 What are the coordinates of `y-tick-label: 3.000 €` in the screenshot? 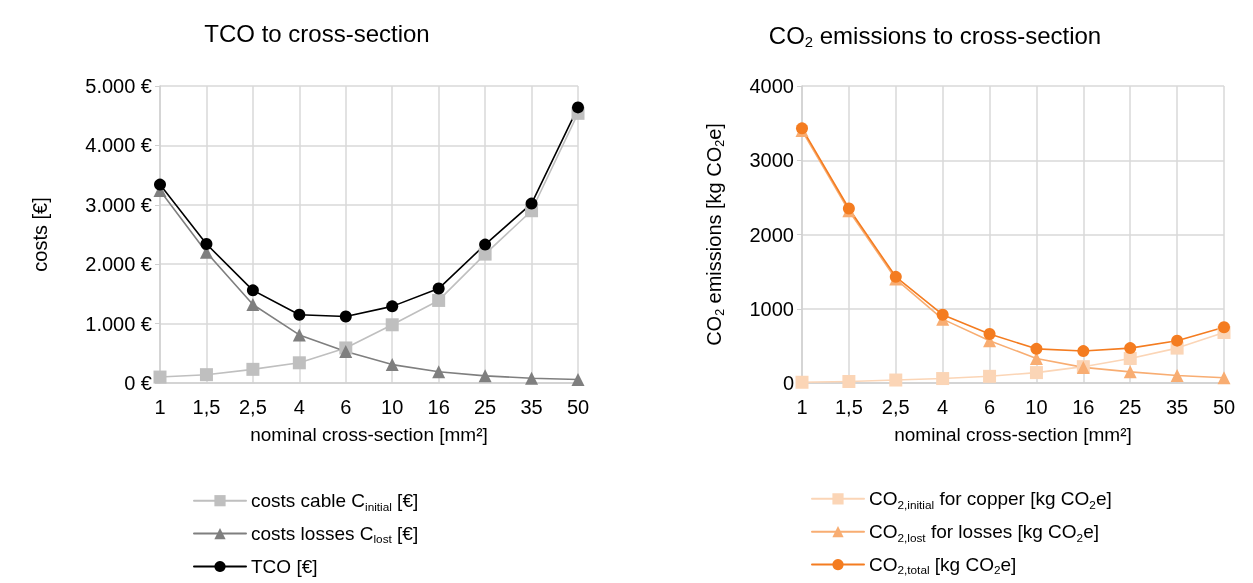 It's located at (118, 204).